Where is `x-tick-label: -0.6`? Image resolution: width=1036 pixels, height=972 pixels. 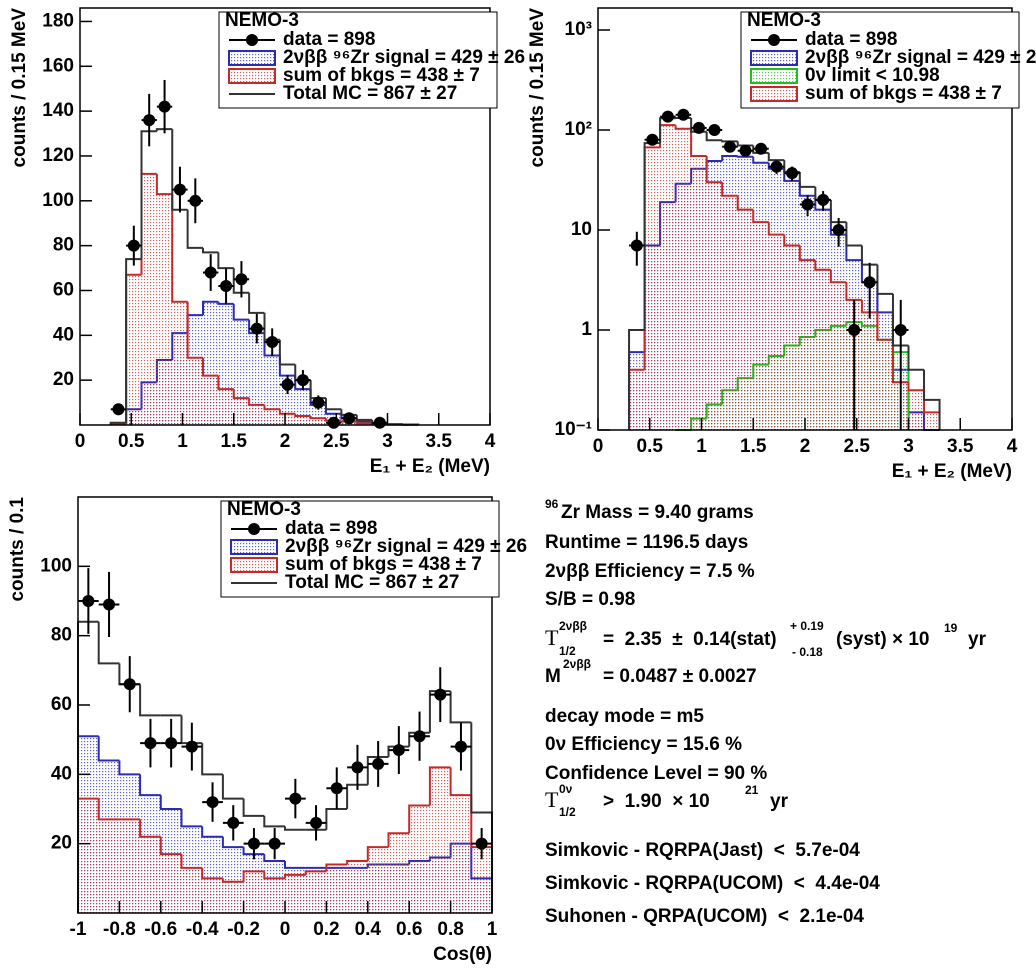
x-tick-label: -0.6 is located at coordinates (160, 929).